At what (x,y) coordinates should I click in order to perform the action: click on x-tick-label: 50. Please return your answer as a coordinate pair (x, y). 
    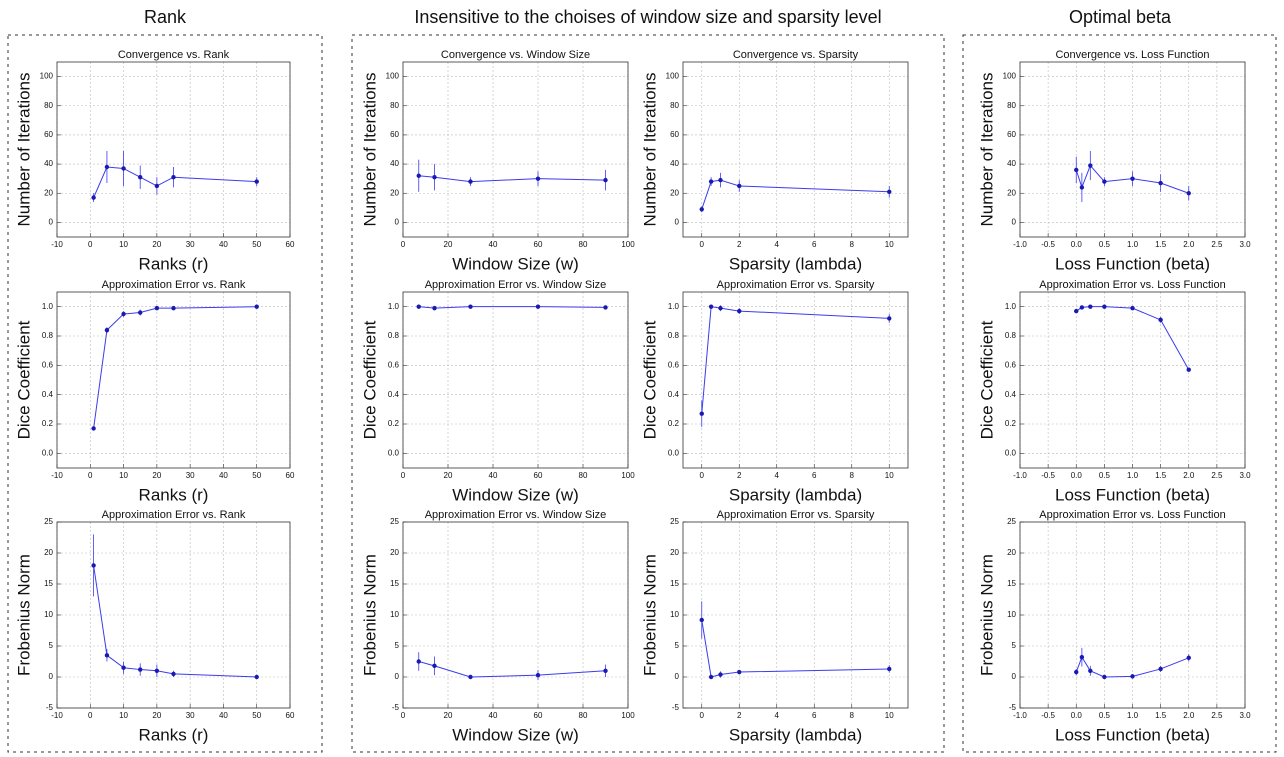
    Looking at the image, I should click on (256, 244).